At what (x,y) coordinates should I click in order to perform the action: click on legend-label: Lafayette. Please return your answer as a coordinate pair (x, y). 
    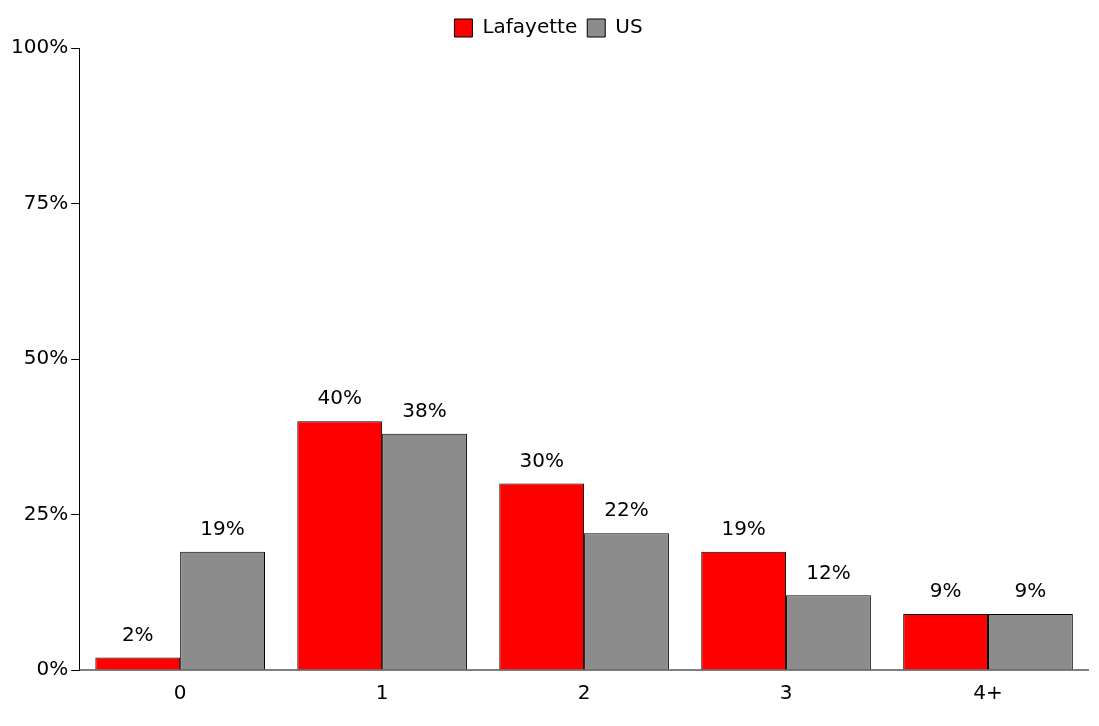
    Looking at the image, I should click on (530, 26).